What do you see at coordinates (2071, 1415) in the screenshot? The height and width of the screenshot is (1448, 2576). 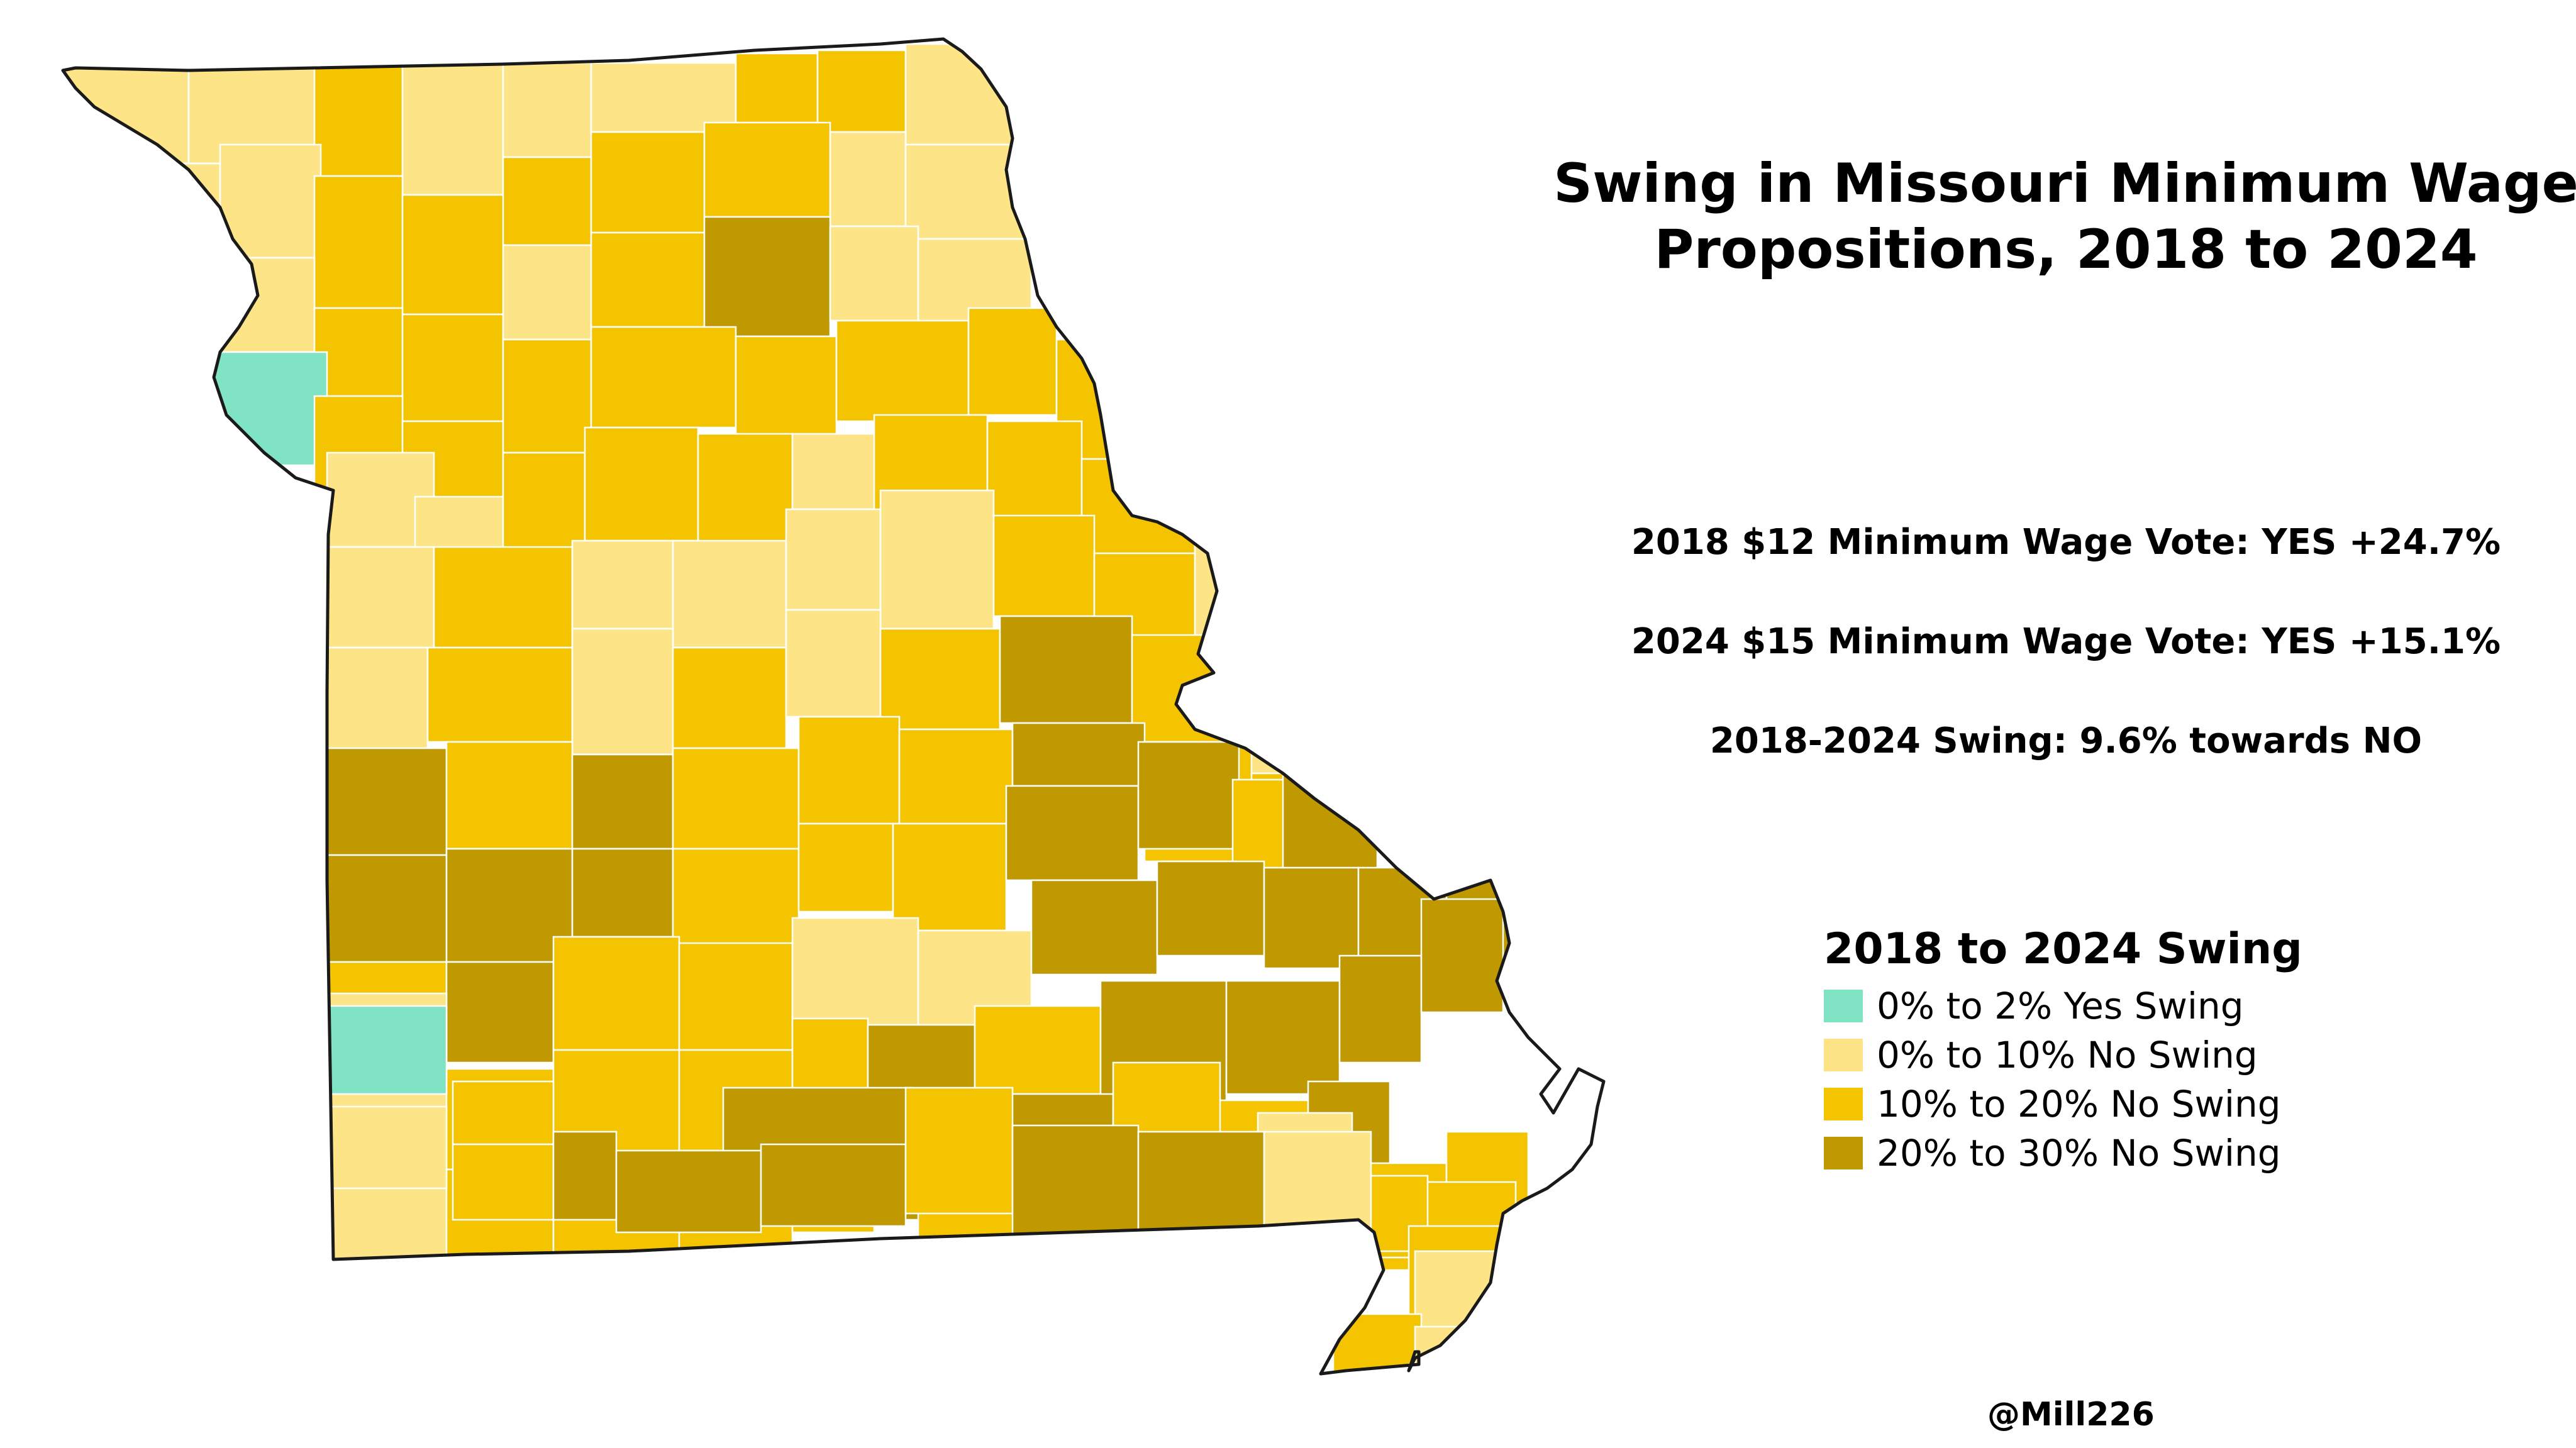 I see `author-credit: @Mill226` at bounding box center [2071, 1415].